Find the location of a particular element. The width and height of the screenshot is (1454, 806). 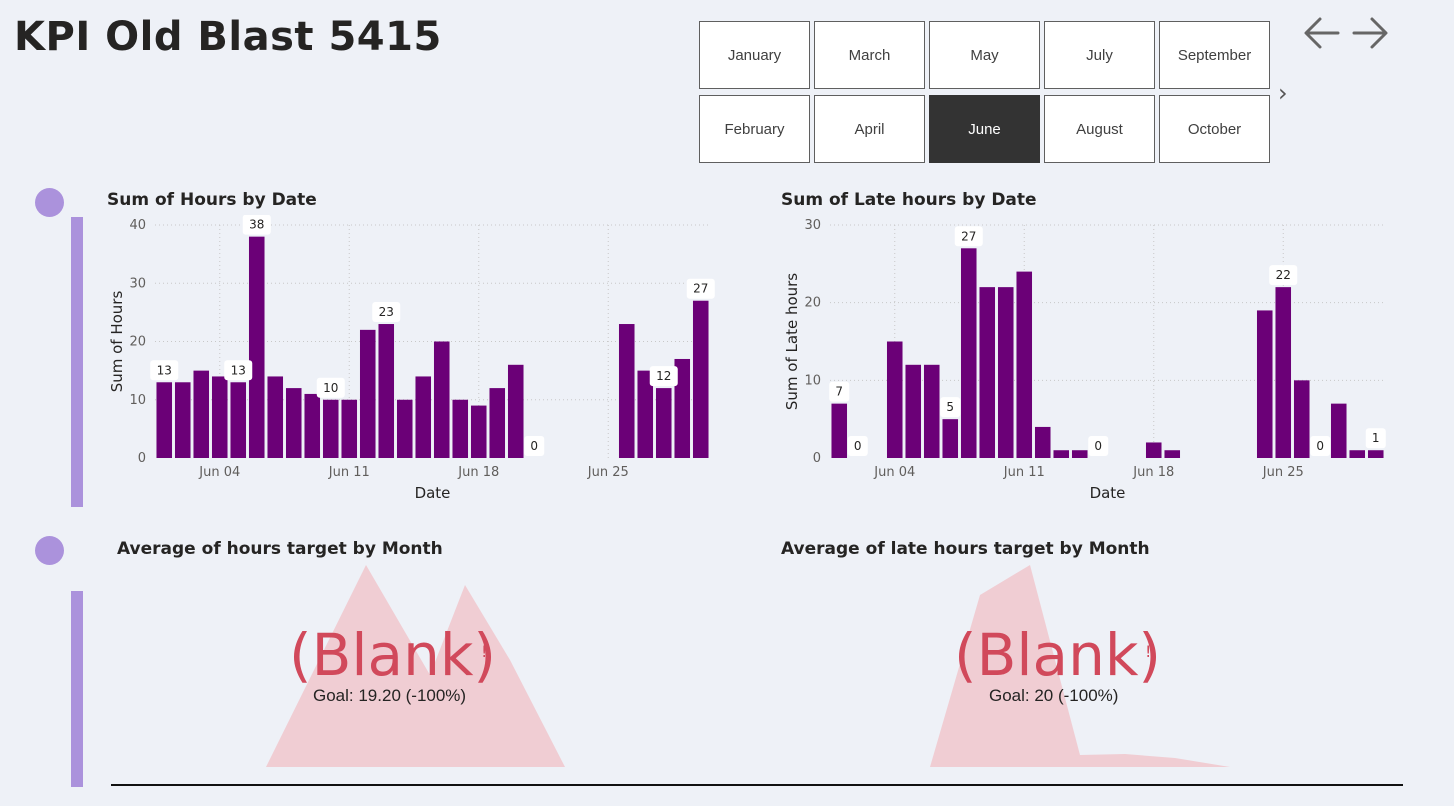

hours-kpi-trend-area is located at coordinates (415, 666).